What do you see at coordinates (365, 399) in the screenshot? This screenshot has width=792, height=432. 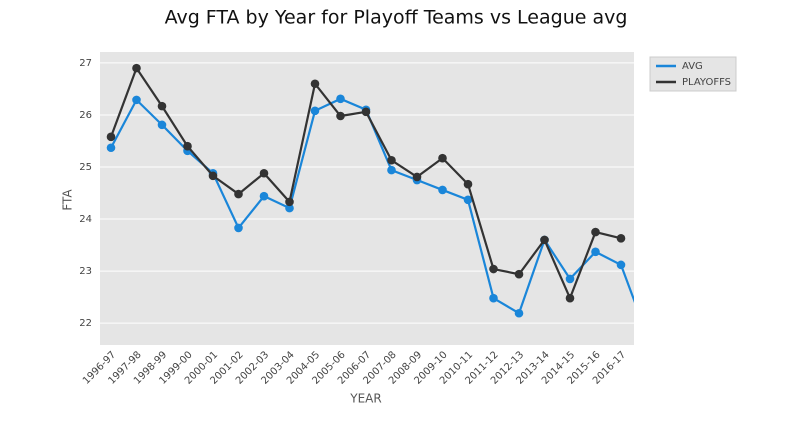 I see `x-axis-label: YEAR` at bounding box center [365, 399].